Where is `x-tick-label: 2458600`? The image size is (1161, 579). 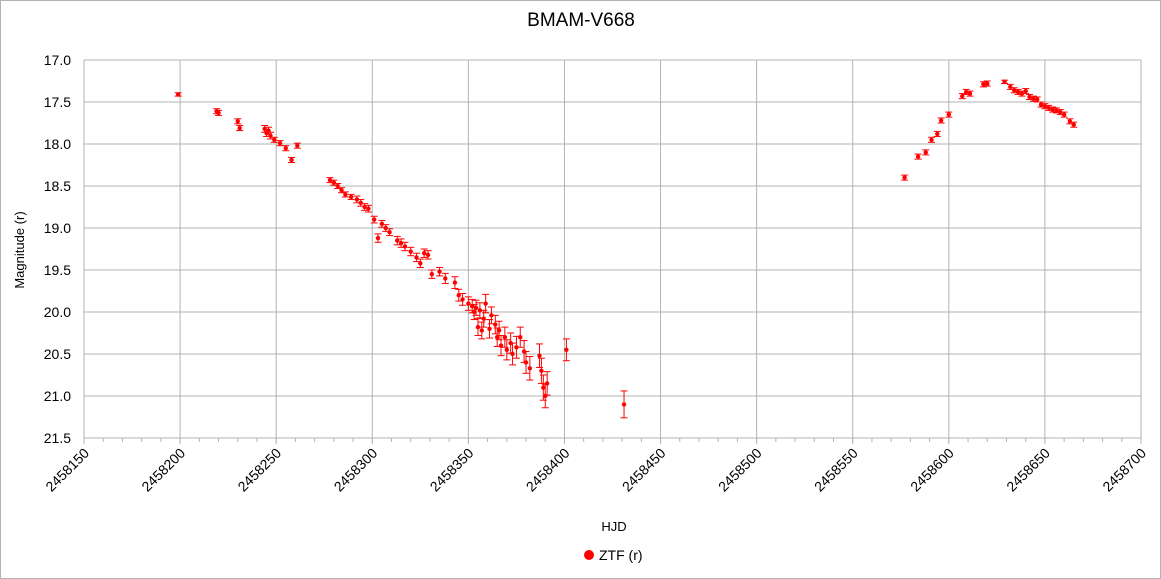 x-tick-label: 2458600 is located at coordinates (932, 470).